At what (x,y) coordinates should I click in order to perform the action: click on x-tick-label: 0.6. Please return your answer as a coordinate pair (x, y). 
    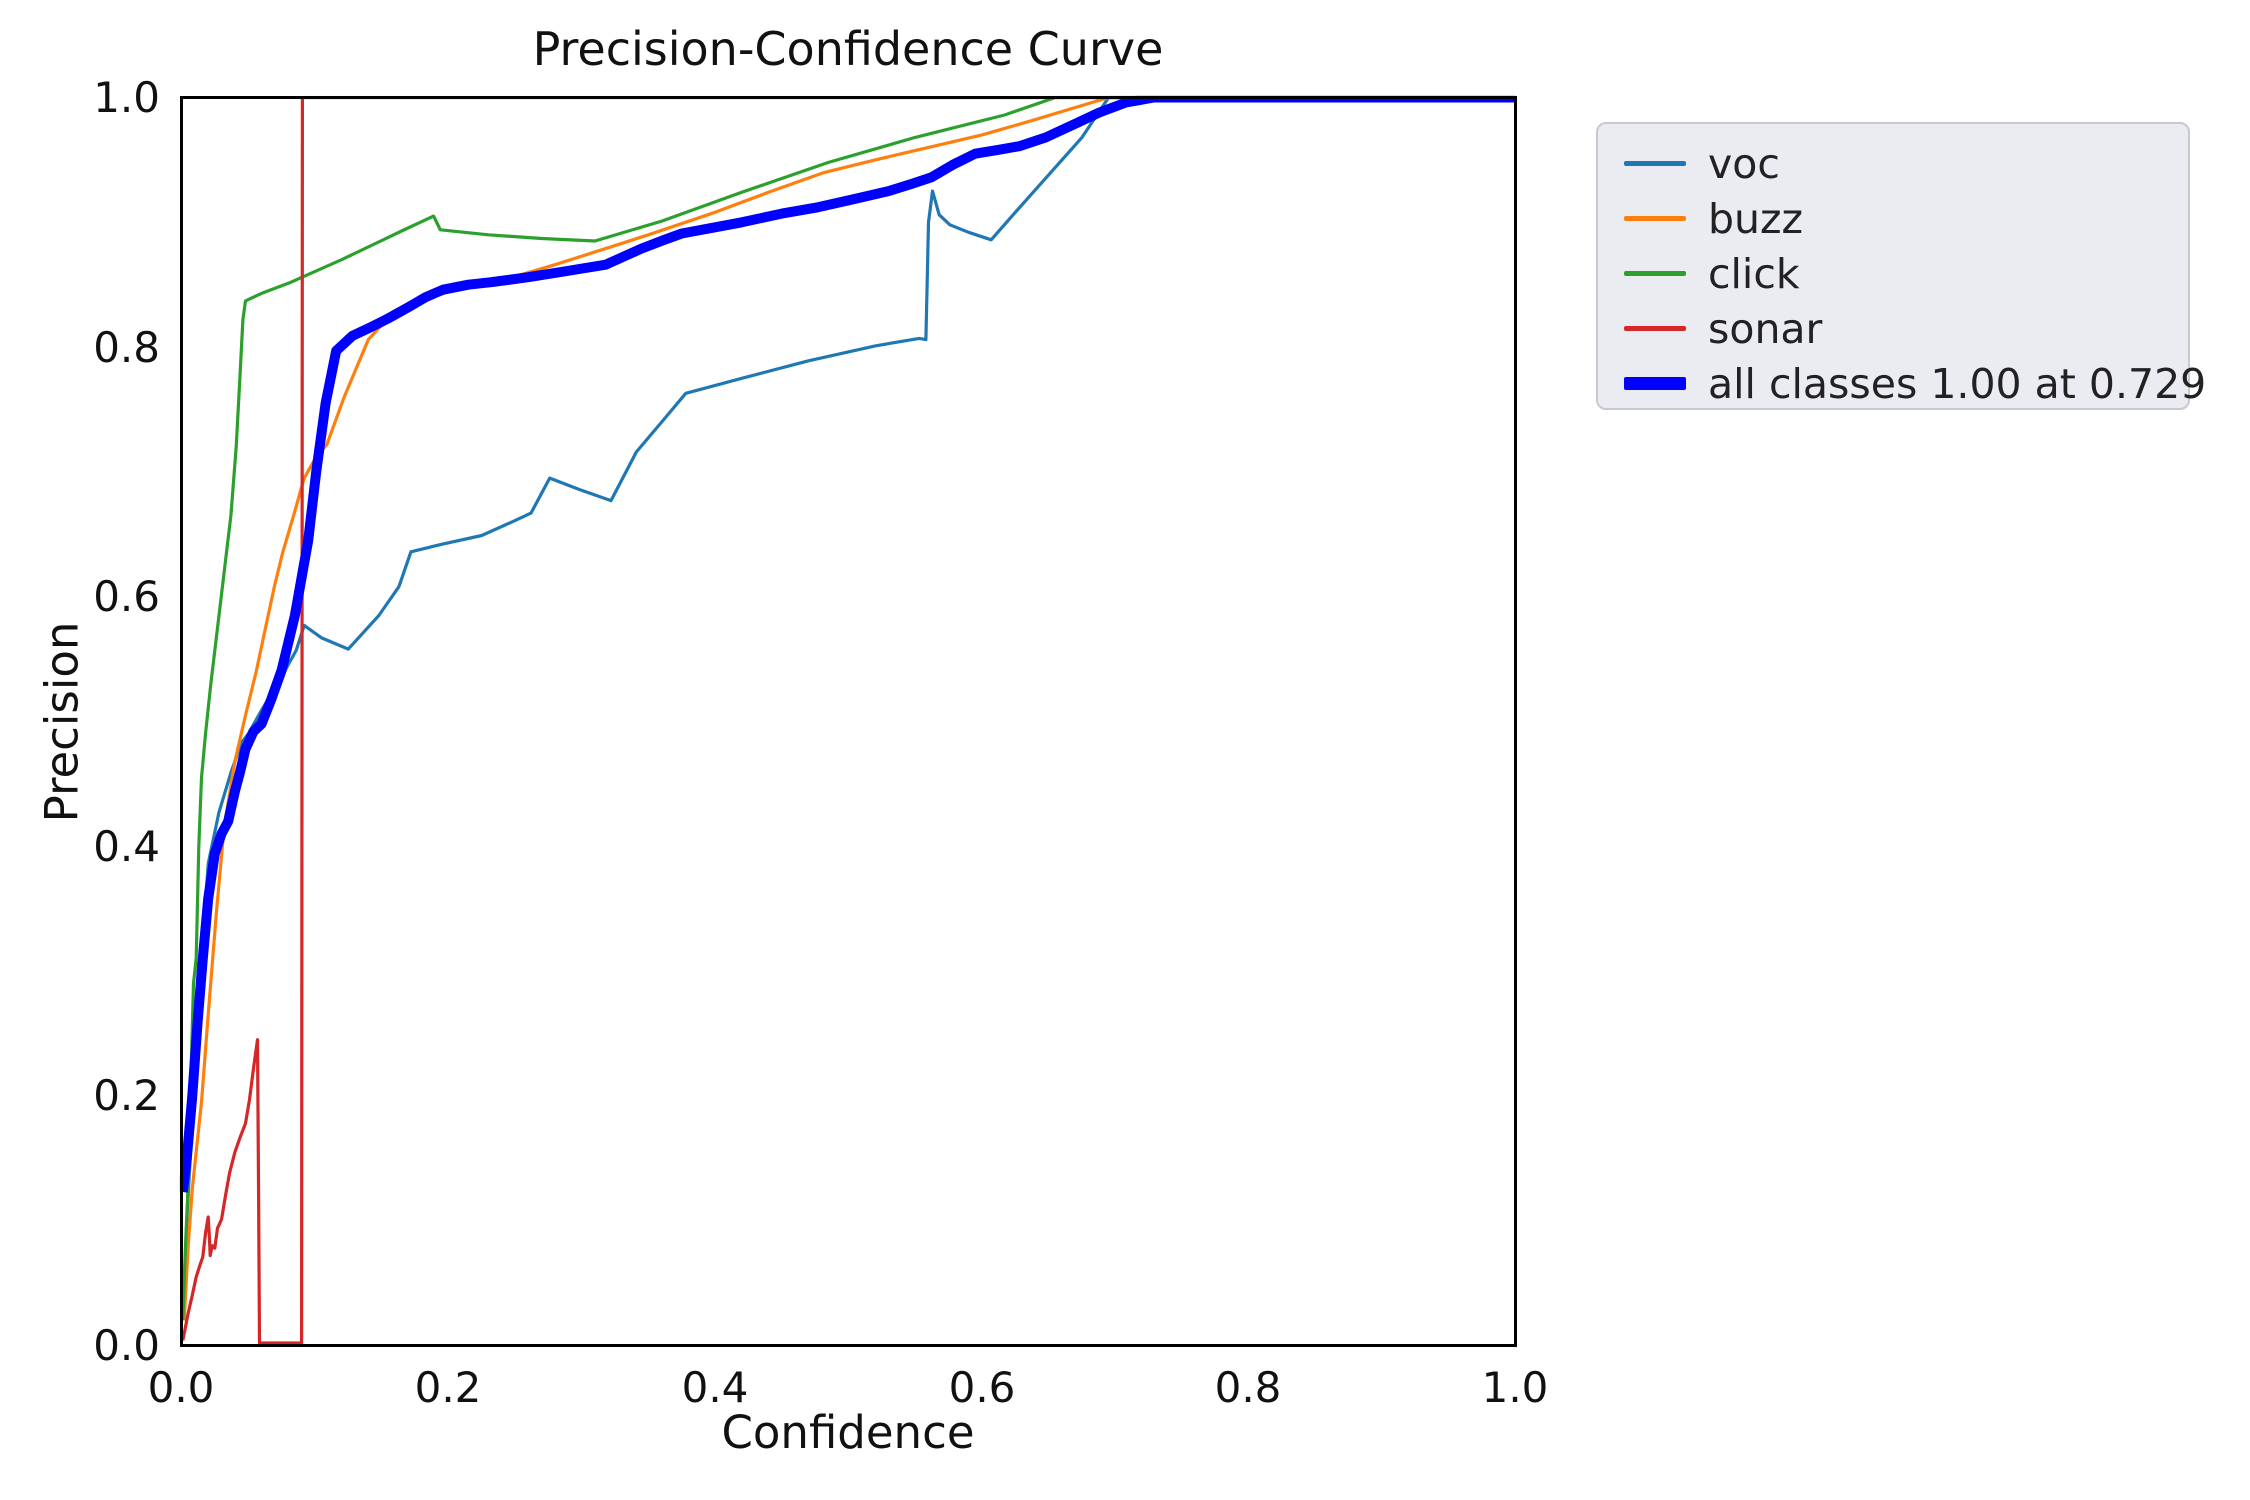
    Looking at the image, I should click on (982, 1387).